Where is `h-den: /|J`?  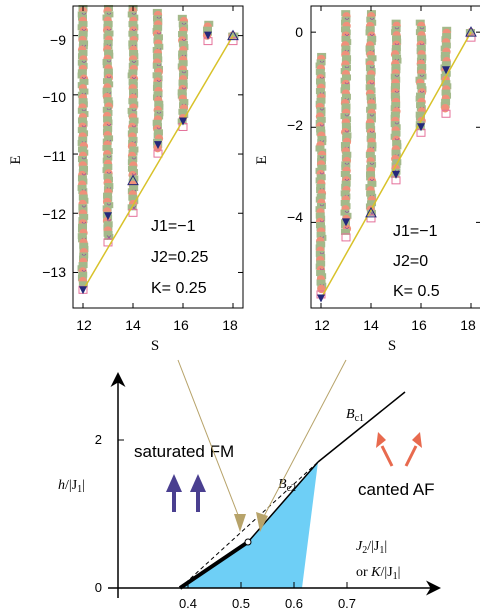 h-den: /|J is located at coordinates (71, 485).